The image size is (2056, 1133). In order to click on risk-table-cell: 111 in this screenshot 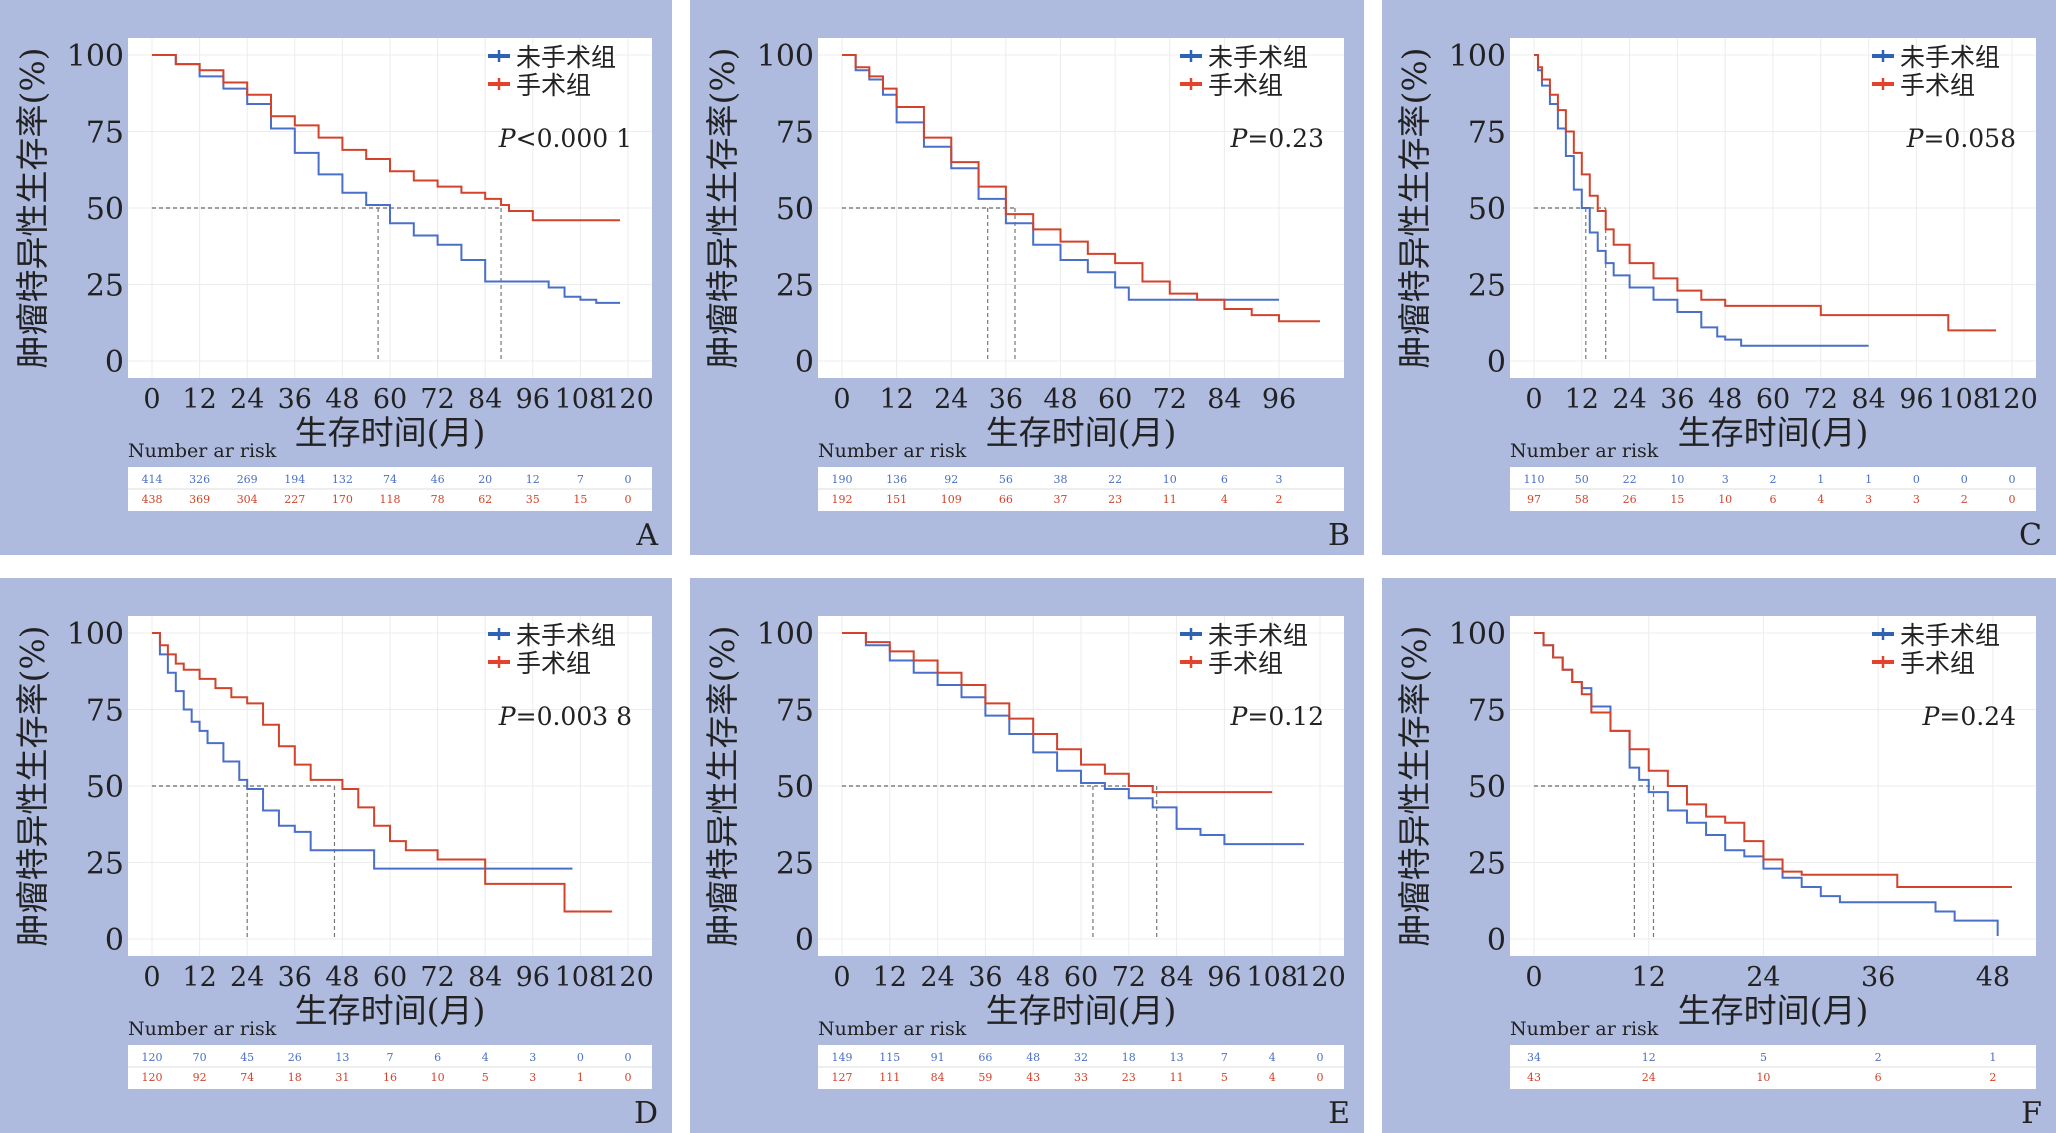, I will do `click(889, 1077)`.